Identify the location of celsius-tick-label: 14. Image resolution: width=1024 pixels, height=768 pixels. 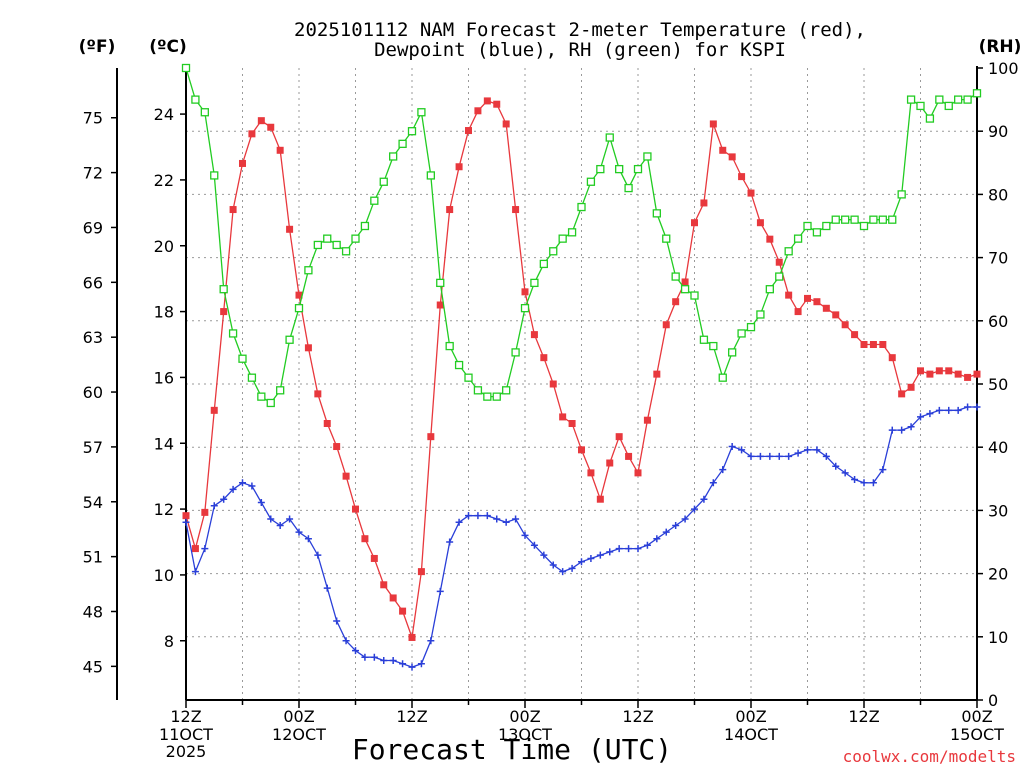
(164, 443).